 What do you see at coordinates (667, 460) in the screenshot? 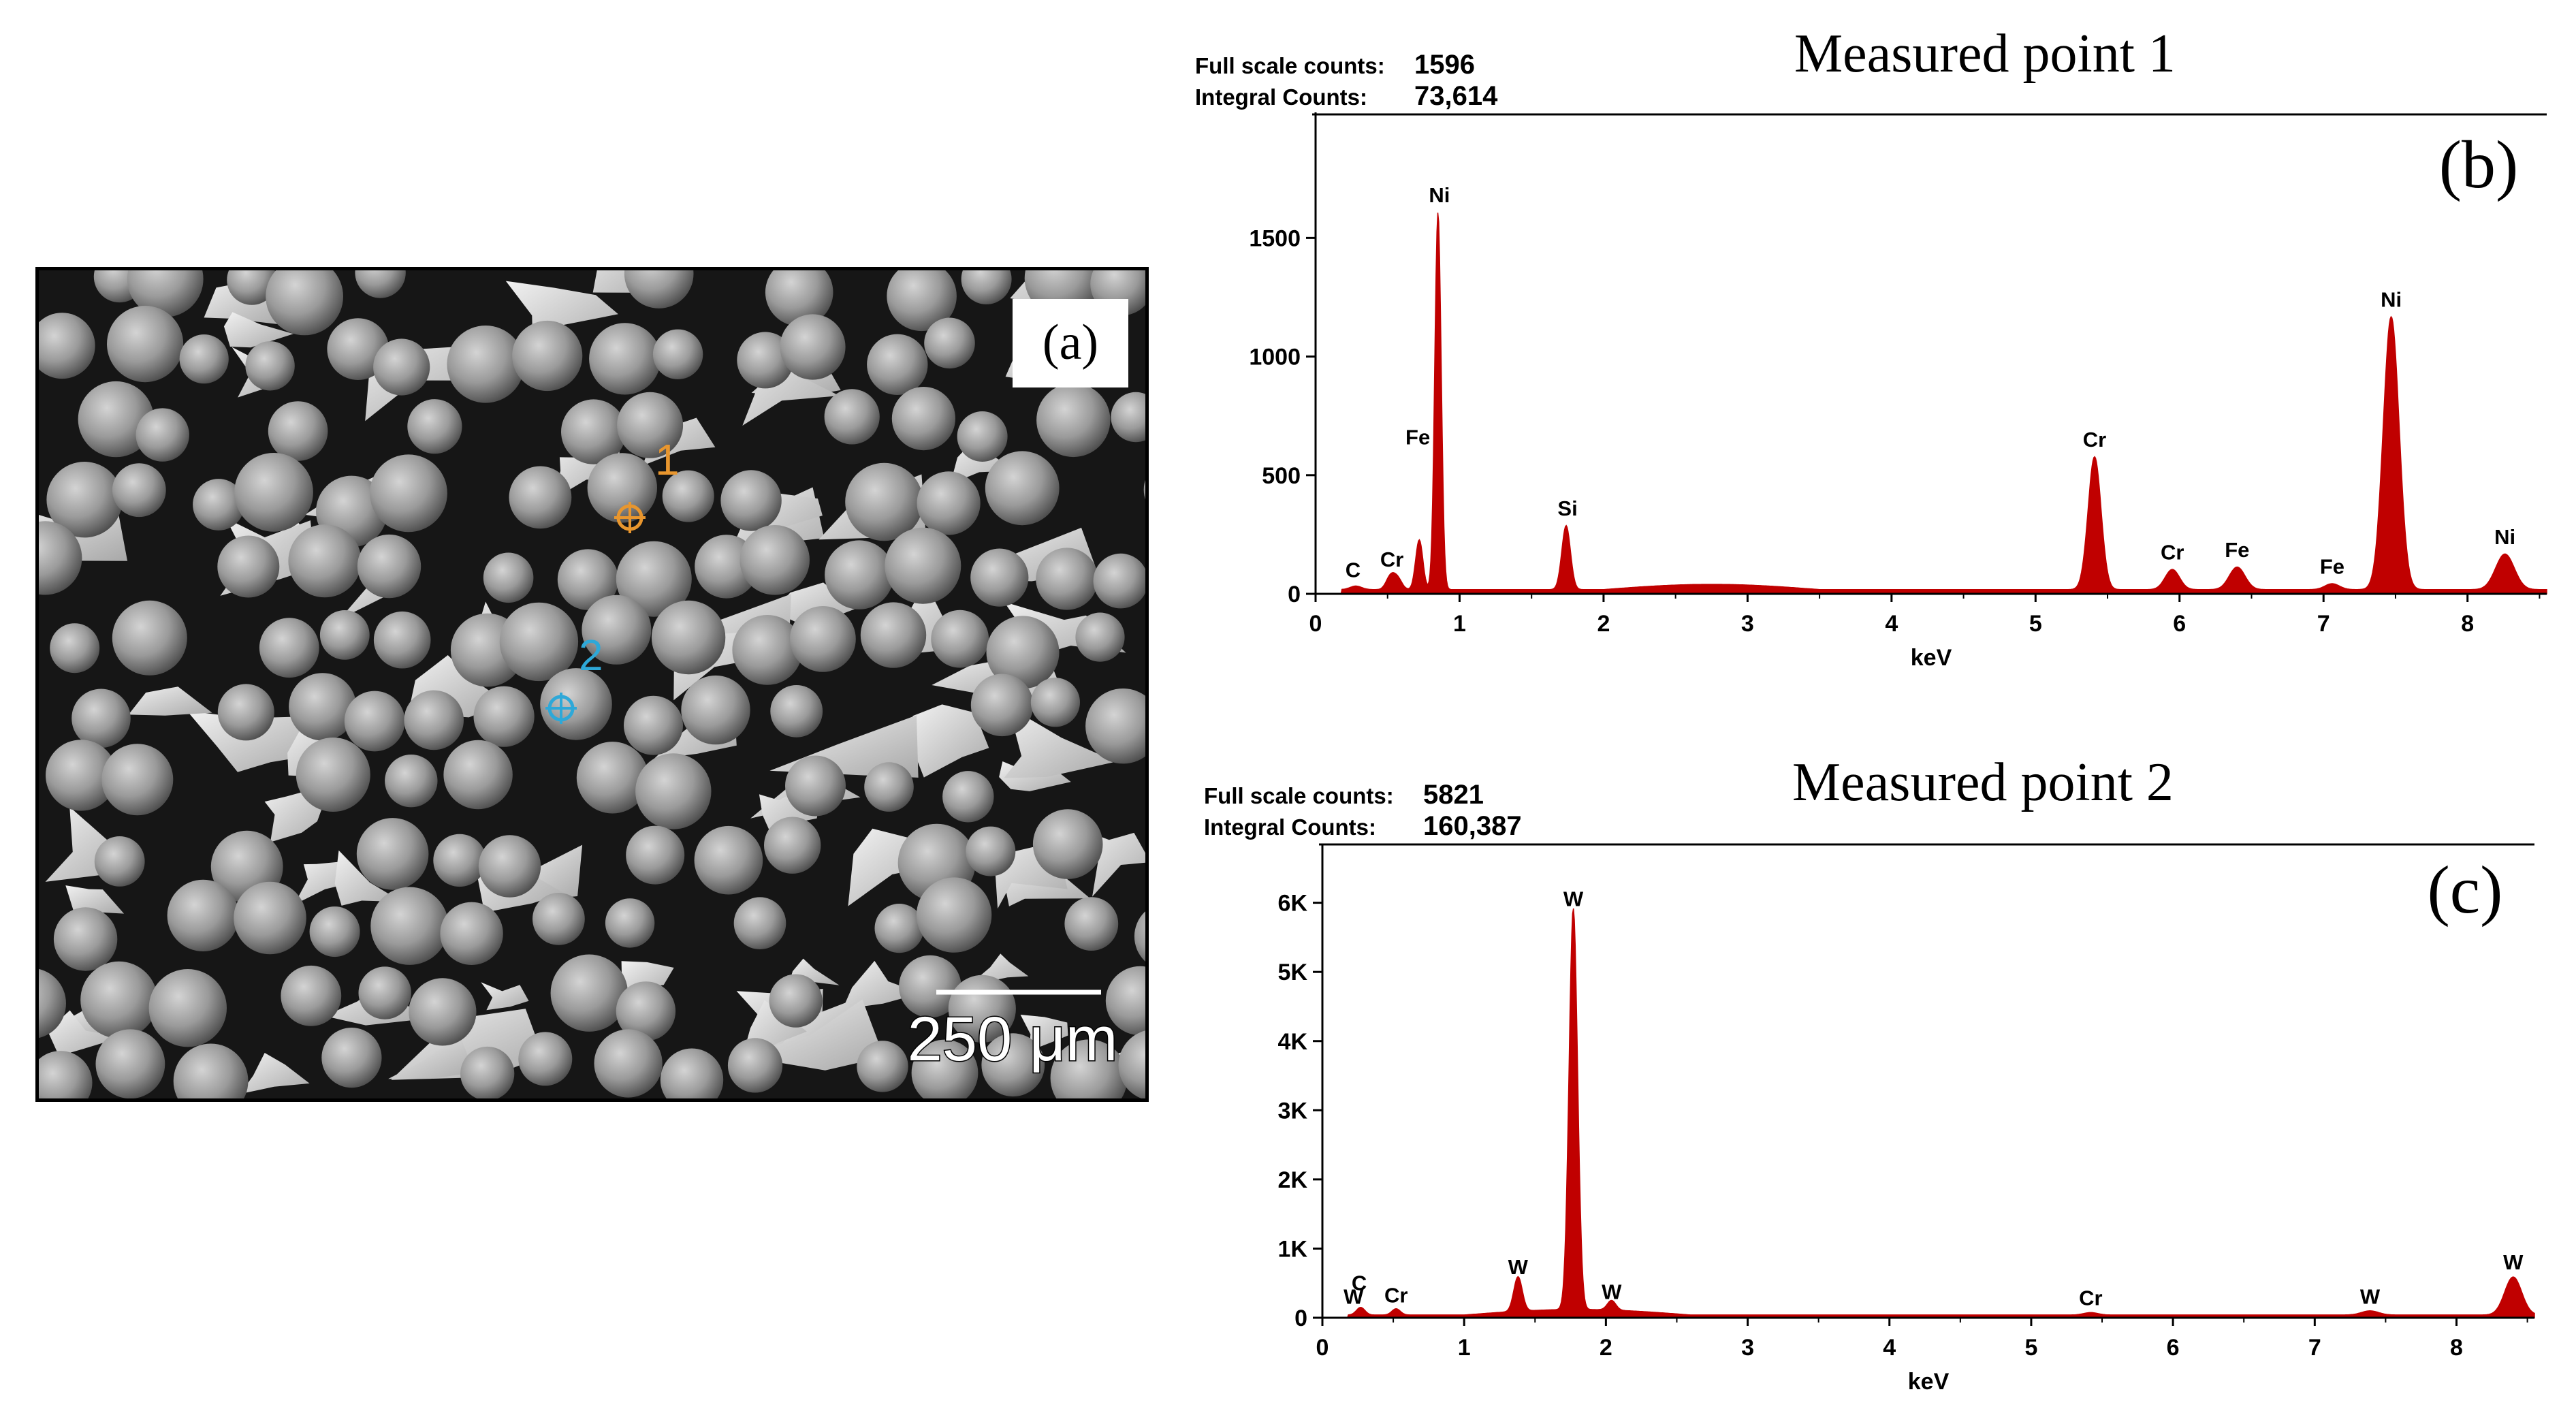
I see `point-1-label: 1` at bounding box center [667, 460].